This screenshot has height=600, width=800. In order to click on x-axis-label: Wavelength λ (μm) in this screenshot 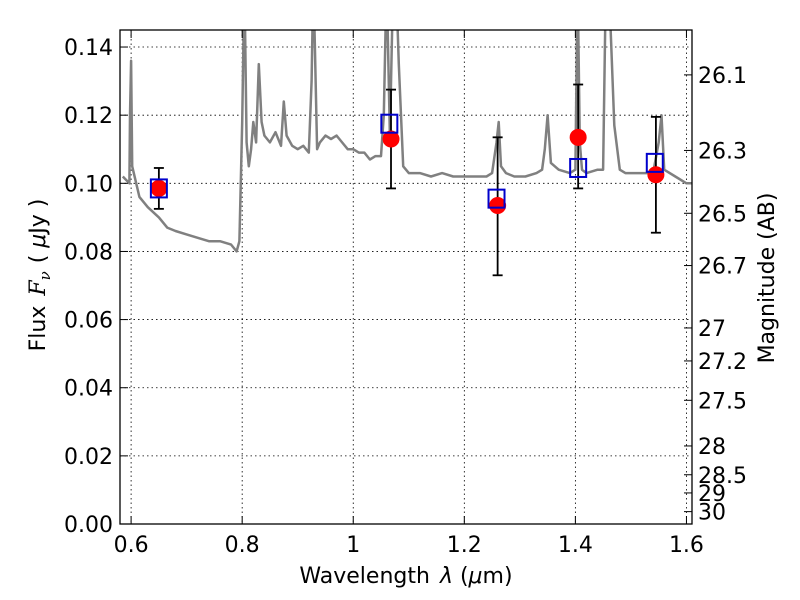, I will do `click(405, 576)`.